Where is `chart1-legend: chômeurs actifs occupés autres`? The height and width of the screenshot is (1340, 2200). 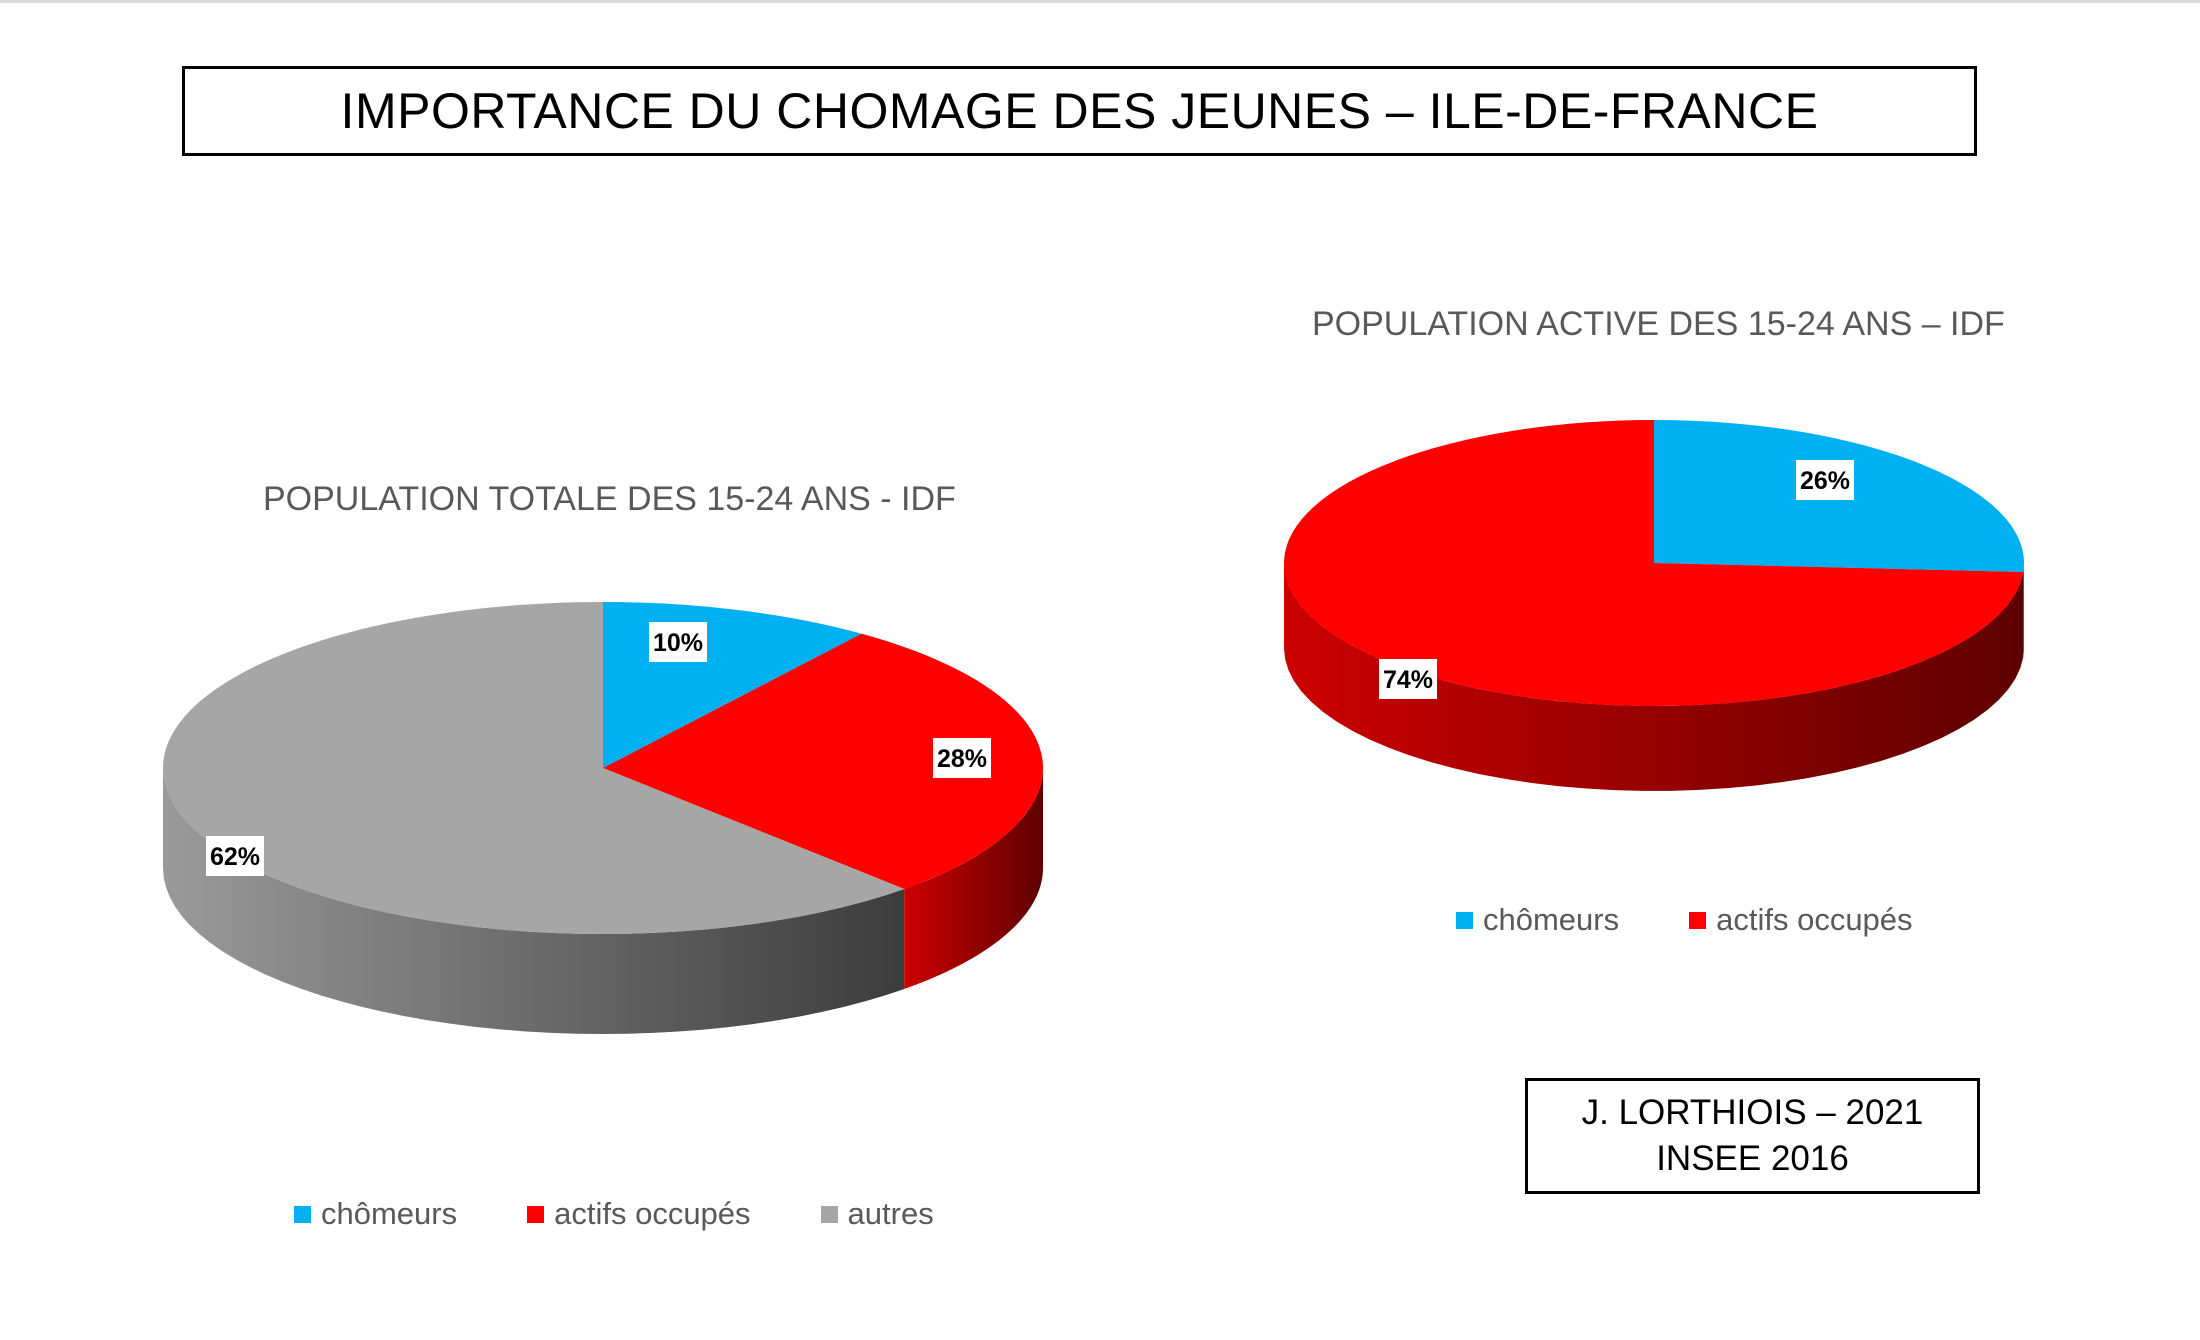
chart1-legend: chômeurs actifs occupés autres is located at coordinates (614, 1214).